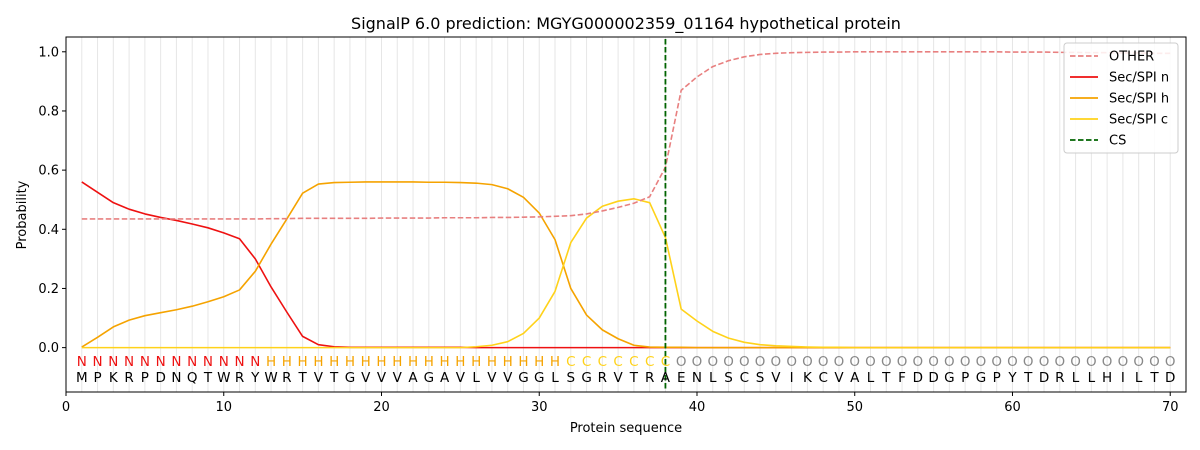 The width and height of the screenshot is (1200, 450). I want to click on legend: OTHER Sec/SPI n Sec/SPI h Sec/SPI c CS, so click(1121, 98).